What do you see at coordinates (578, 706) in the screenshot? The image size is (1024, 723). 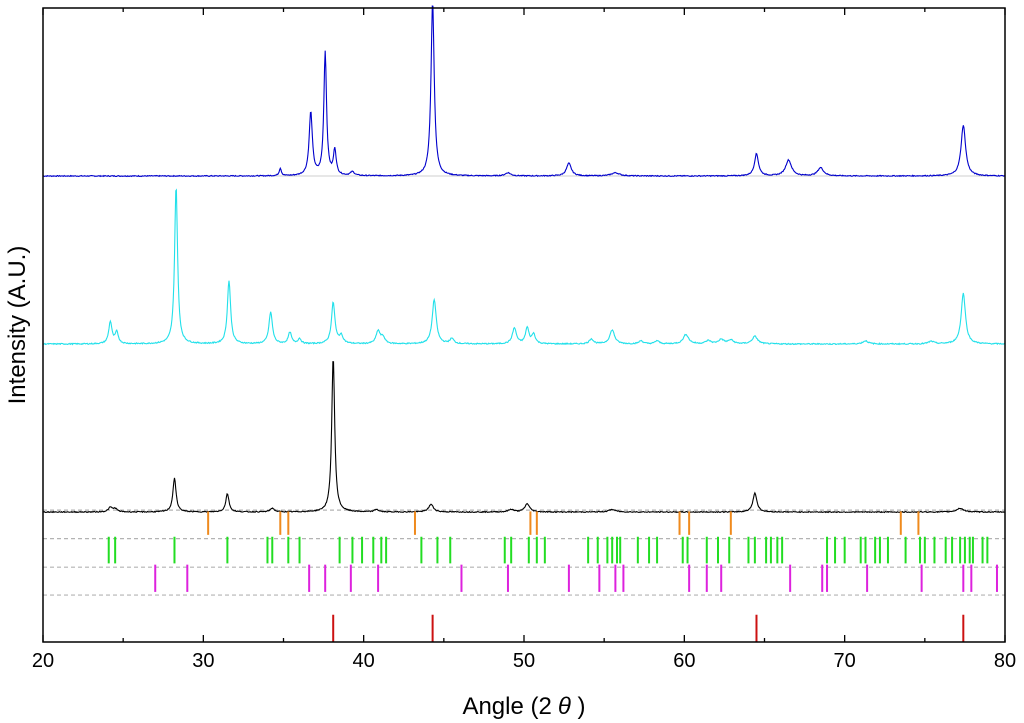 I see `x-axis-title-suffix: )` at bounding box center [578, 706].